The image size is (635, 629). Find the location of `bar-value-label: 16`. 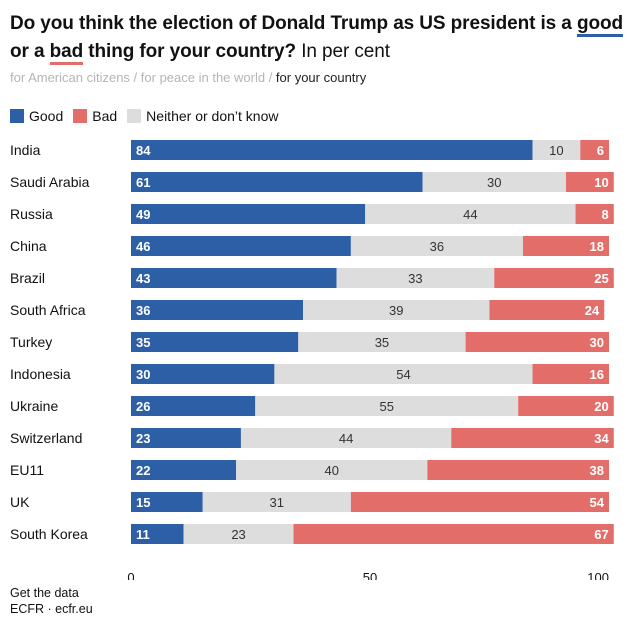

bar-value-label: 16 is located at coordinates (597, 374).